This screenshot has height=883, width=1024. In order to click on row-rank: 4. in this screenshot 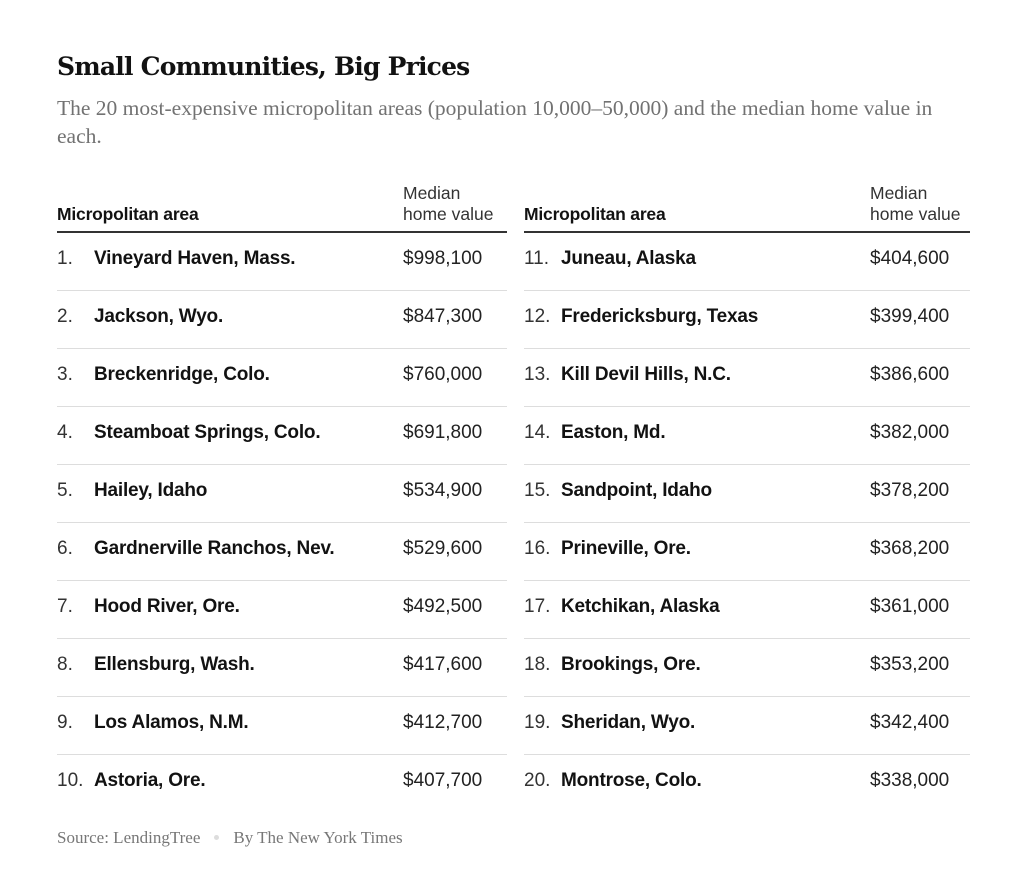, I will do `click(65, 432)`.